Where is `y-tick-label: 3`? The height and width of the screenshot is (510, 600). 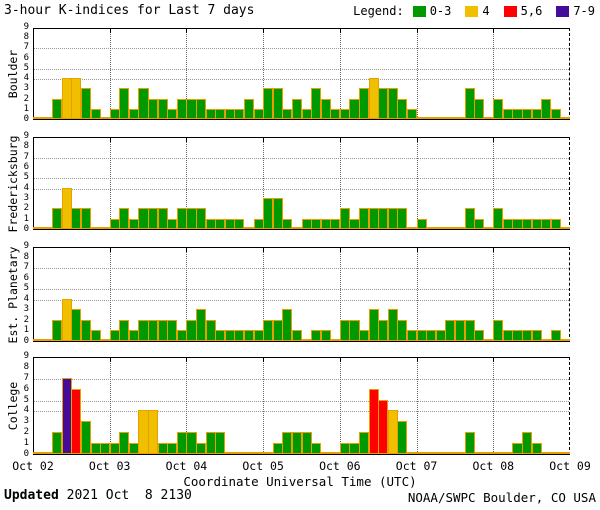 y-tick-label: 3 is located at coordinates (26, 421).